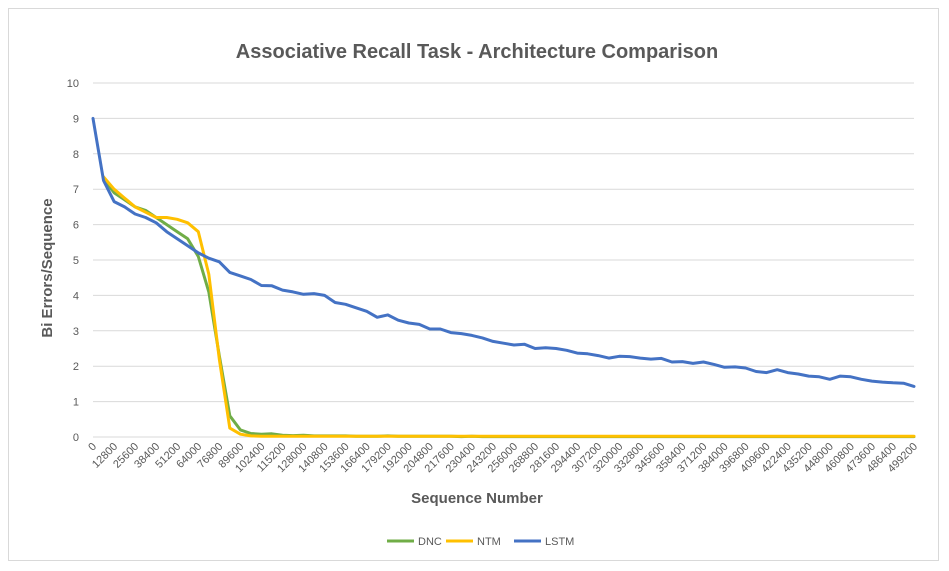 The image size is (949, 571). Describe the element at coordinates (477, 498) in the screenshot. I see `x-axis-title: Sequence Number` at that location.